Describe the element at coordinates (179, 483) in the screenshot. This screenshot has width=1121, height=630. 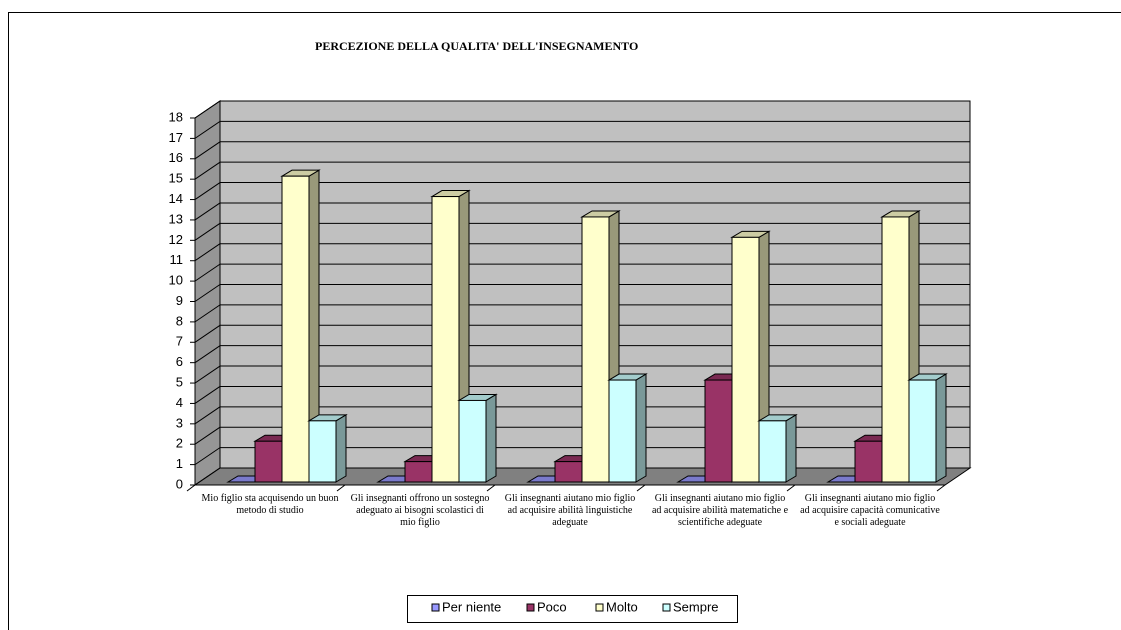
I see `y-tick-label: 0` at that location.